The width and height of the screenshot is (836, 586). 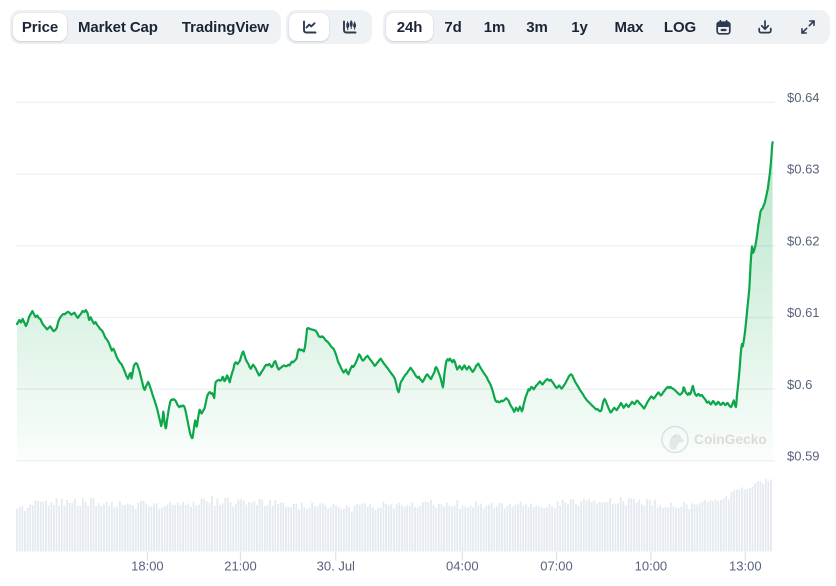 I want to click on svg-text: $0.64, so click(x=803, y=97).